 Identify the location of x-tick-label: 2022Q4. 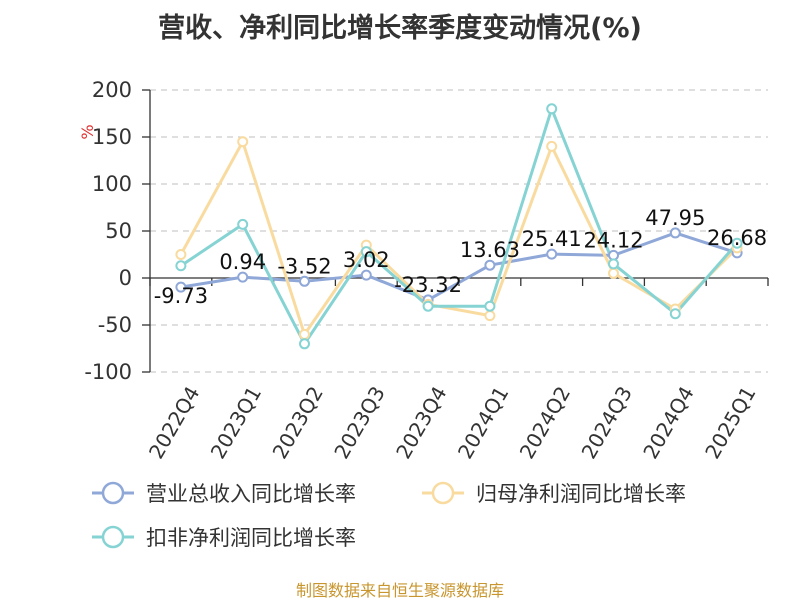
(174, 422).